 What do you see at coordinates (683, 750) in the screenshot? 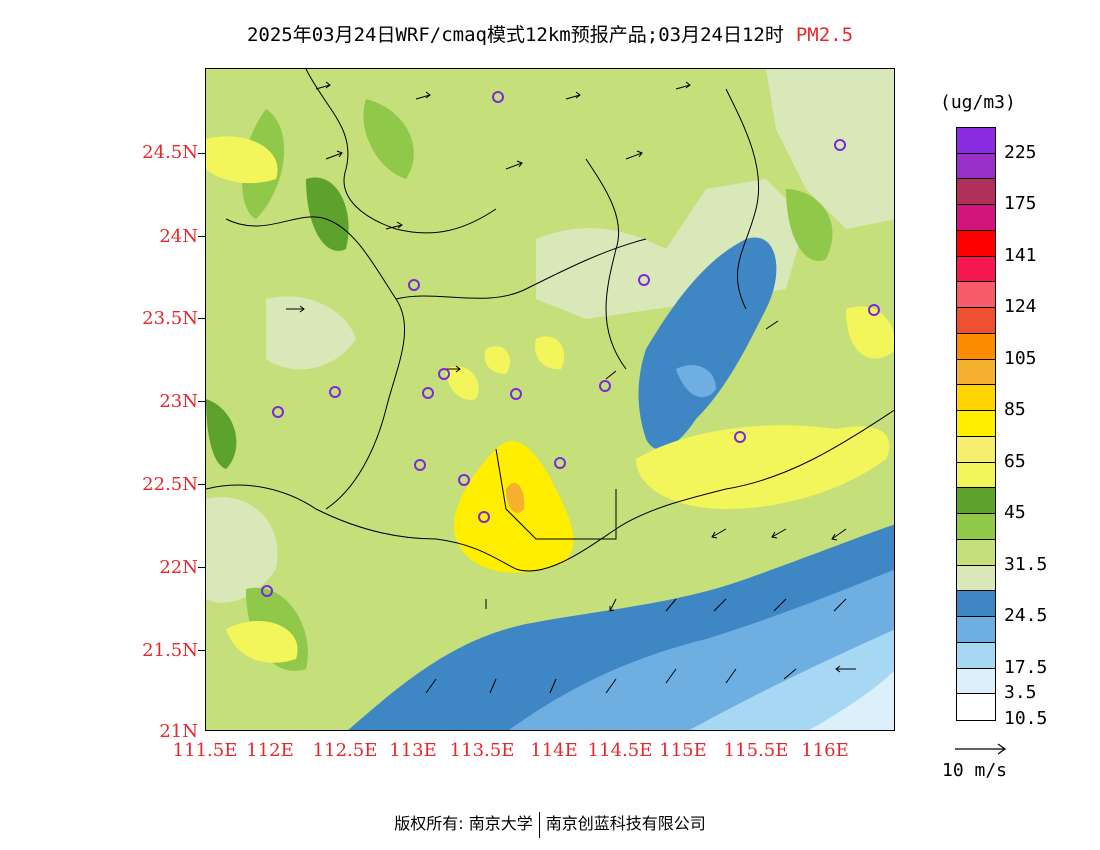
I see `lon-label: 115E` at bounding box center [683, 750].